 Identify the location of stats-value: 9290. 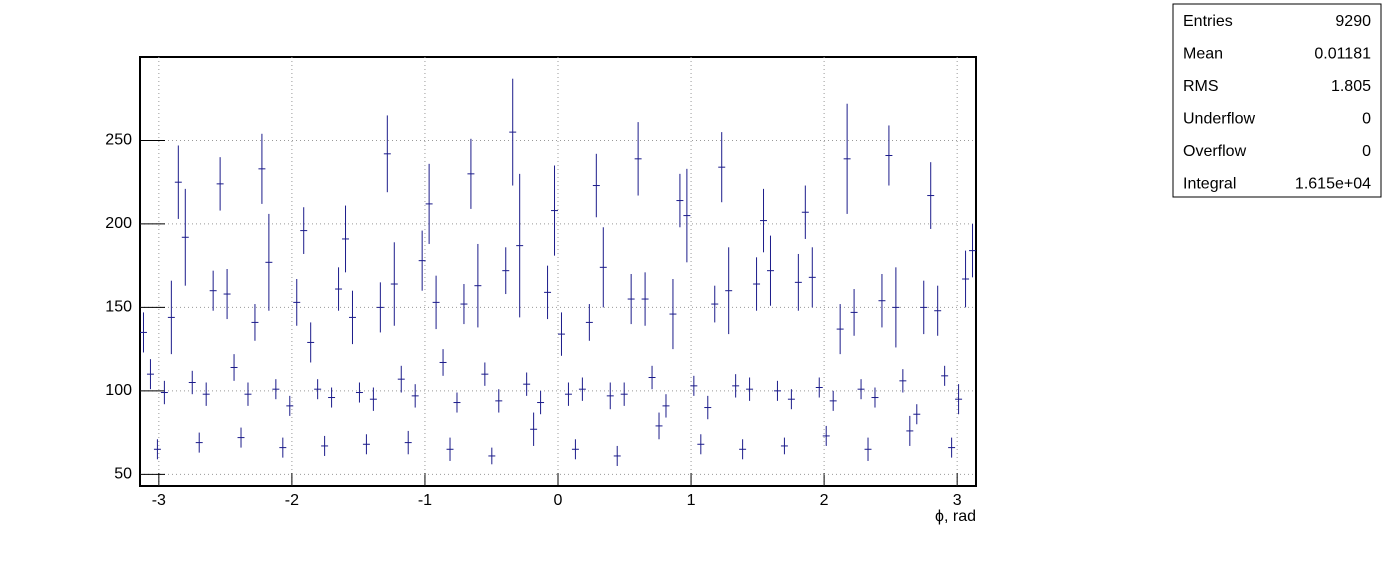
(1353, 21).